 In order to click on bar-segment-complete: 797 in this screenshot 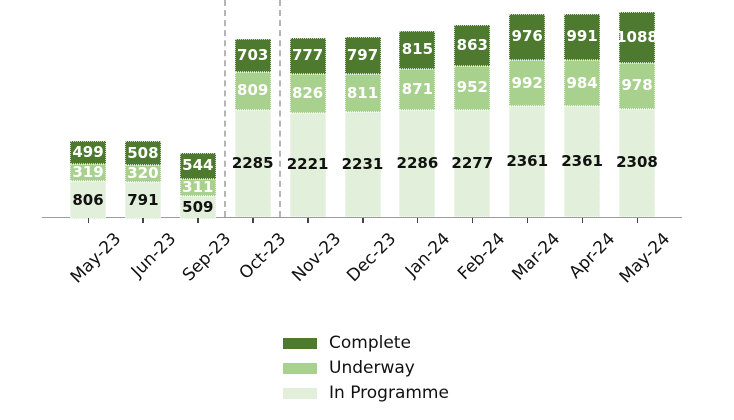, I will do `click(362, 56)`.